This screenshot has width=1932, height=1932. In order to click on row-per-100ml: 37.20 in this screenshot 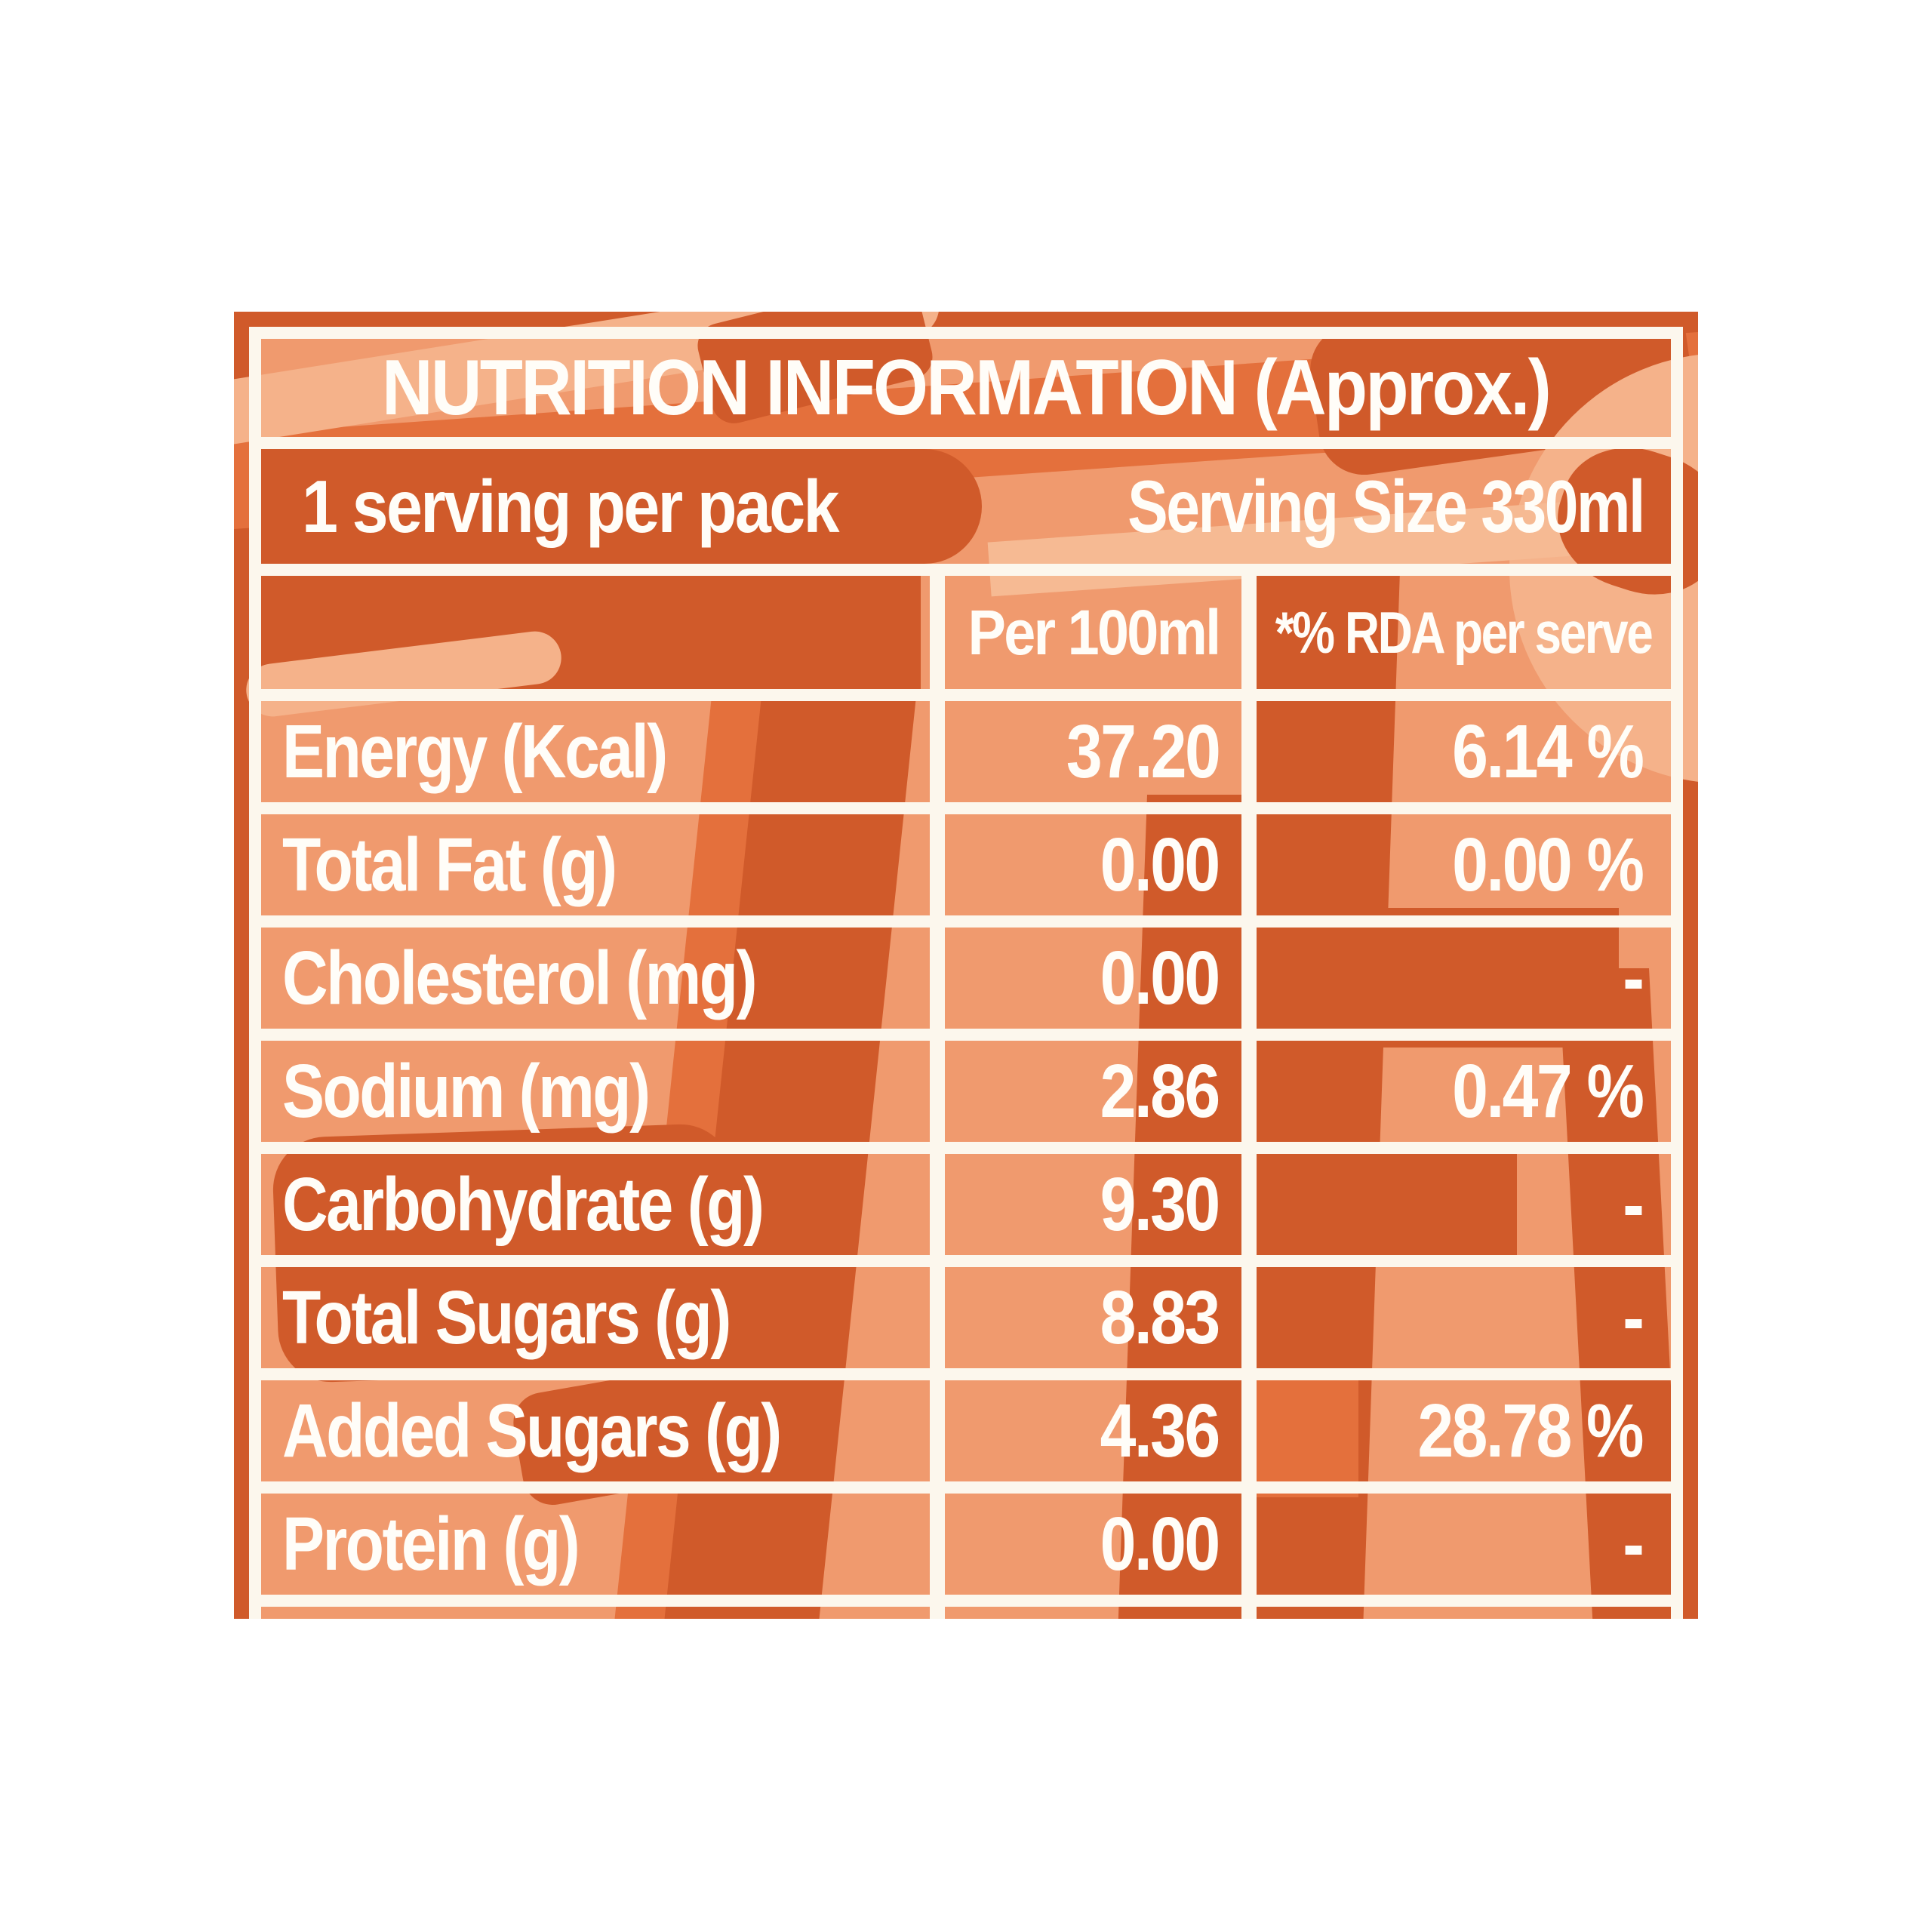, I will do `click(1143, 751)`.